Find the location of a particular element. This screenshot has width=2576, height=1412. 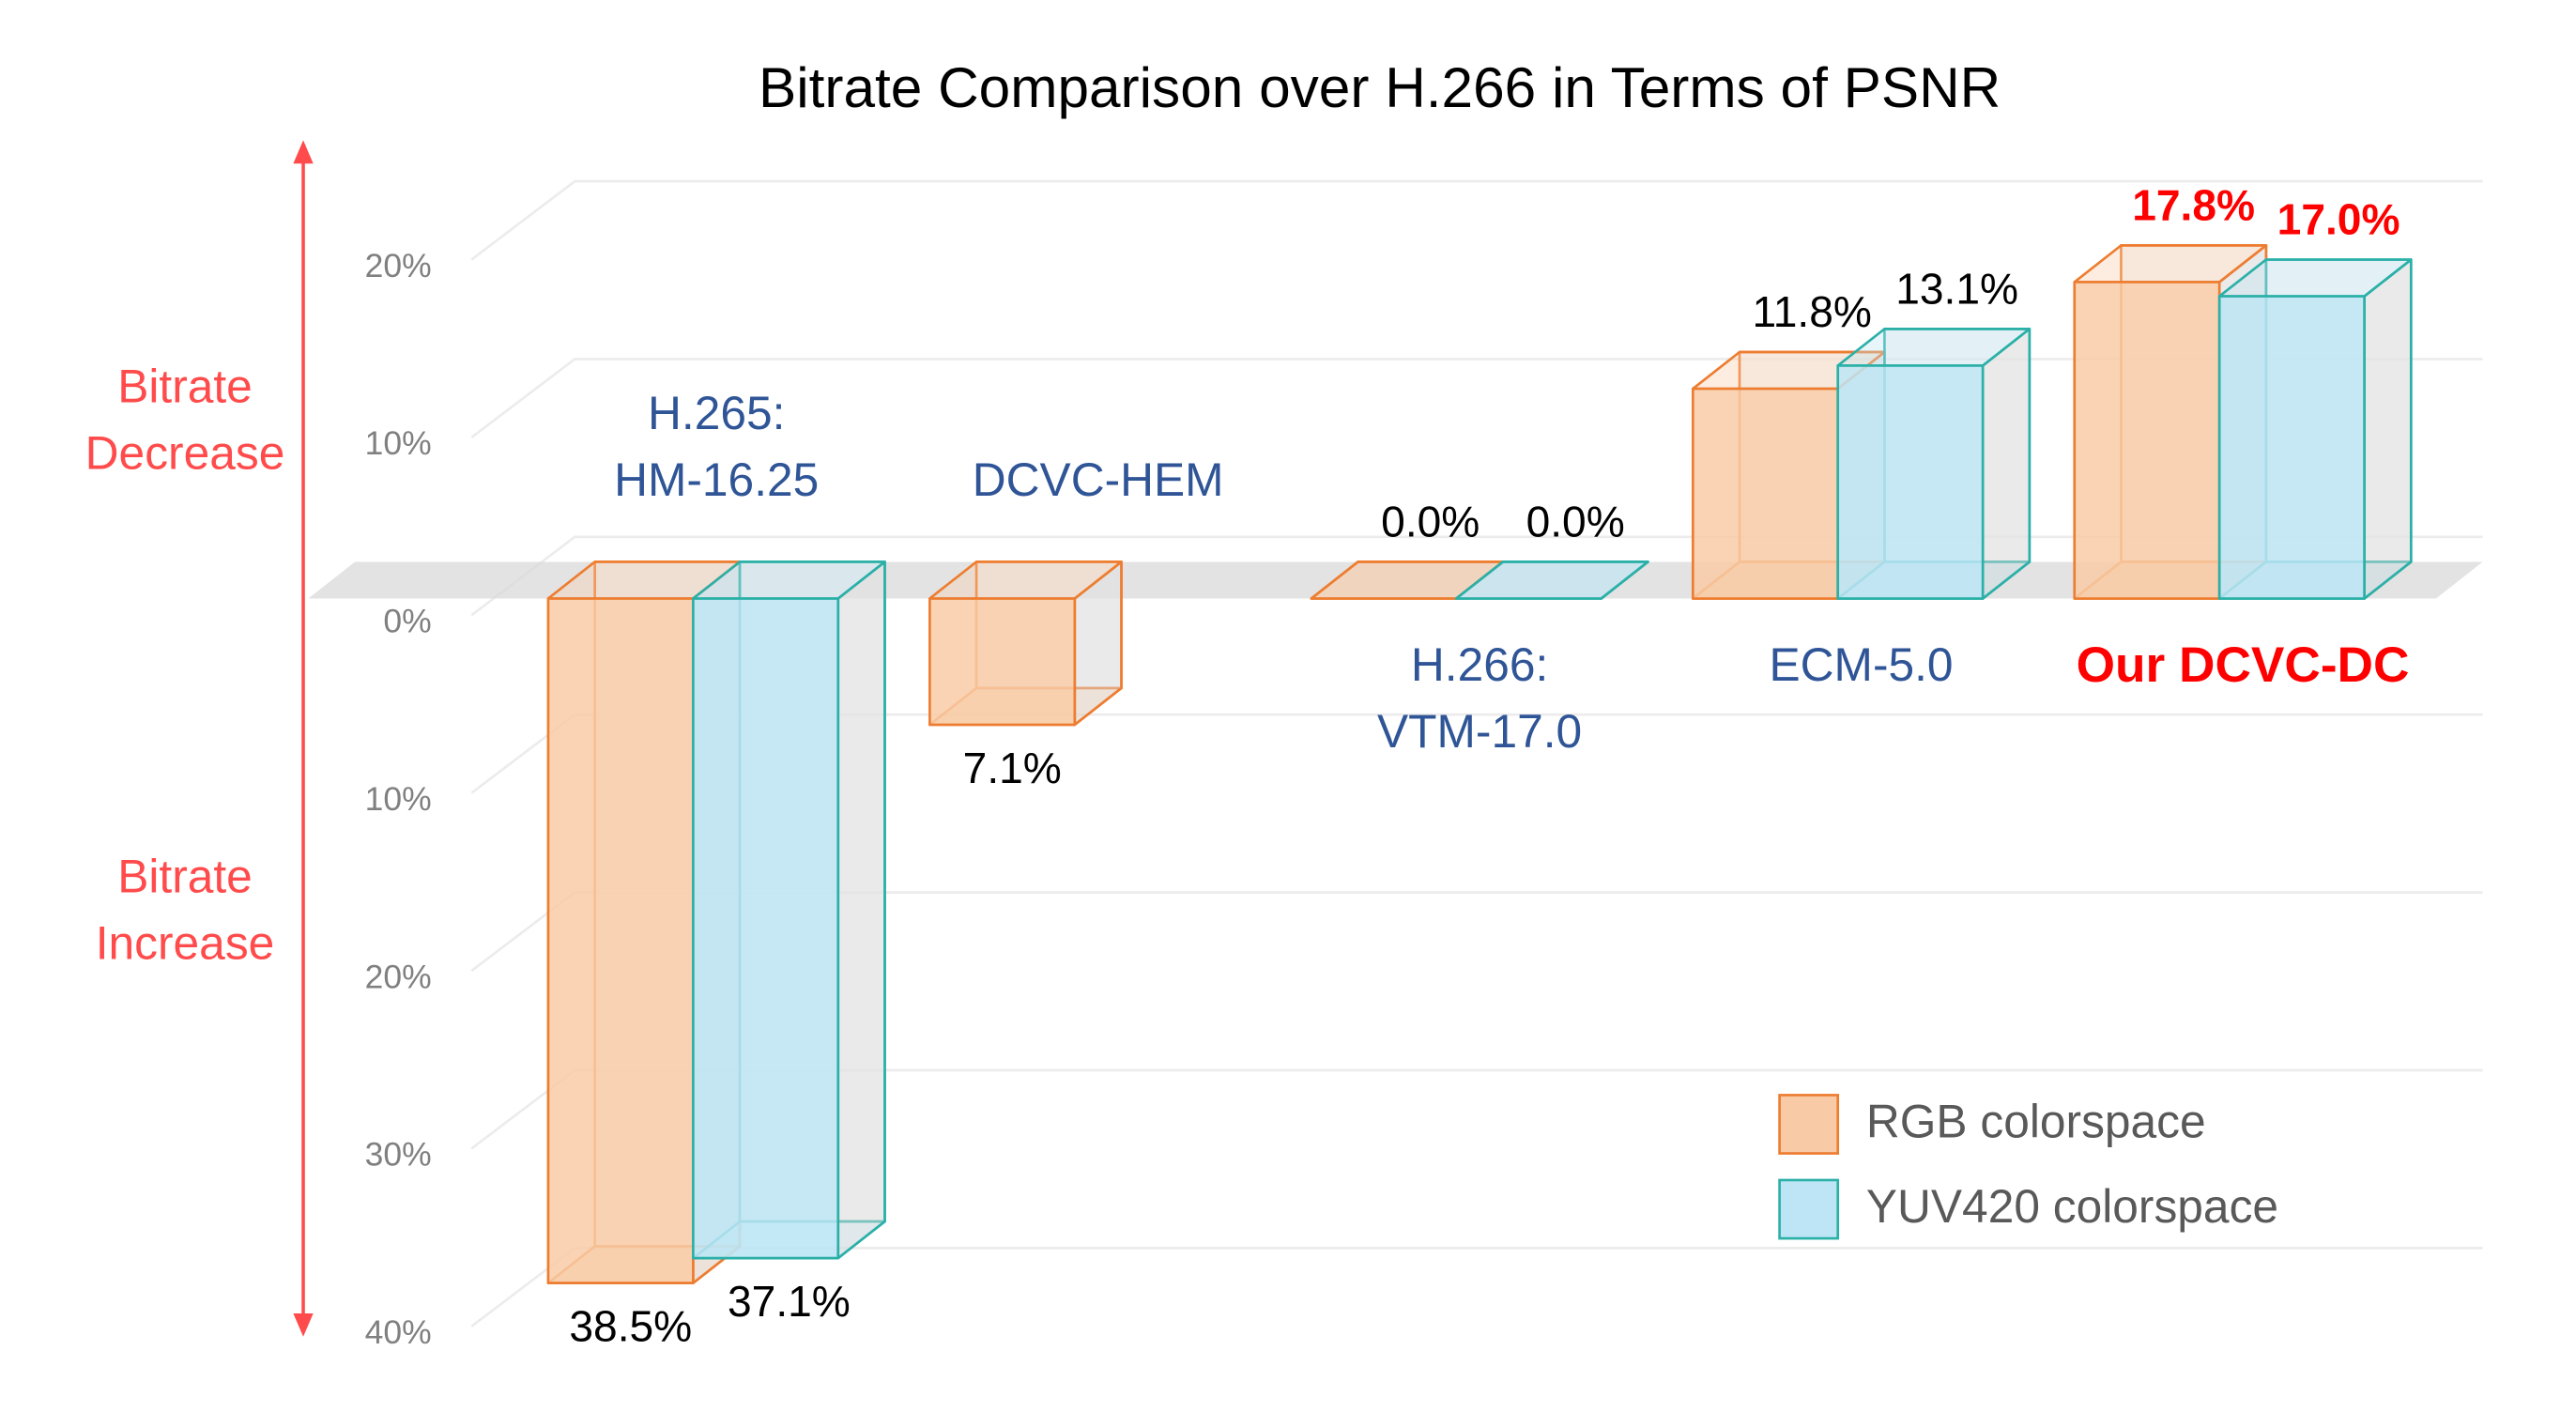

category-label: ECM-5.0 is located at coordinates (1862, 664).